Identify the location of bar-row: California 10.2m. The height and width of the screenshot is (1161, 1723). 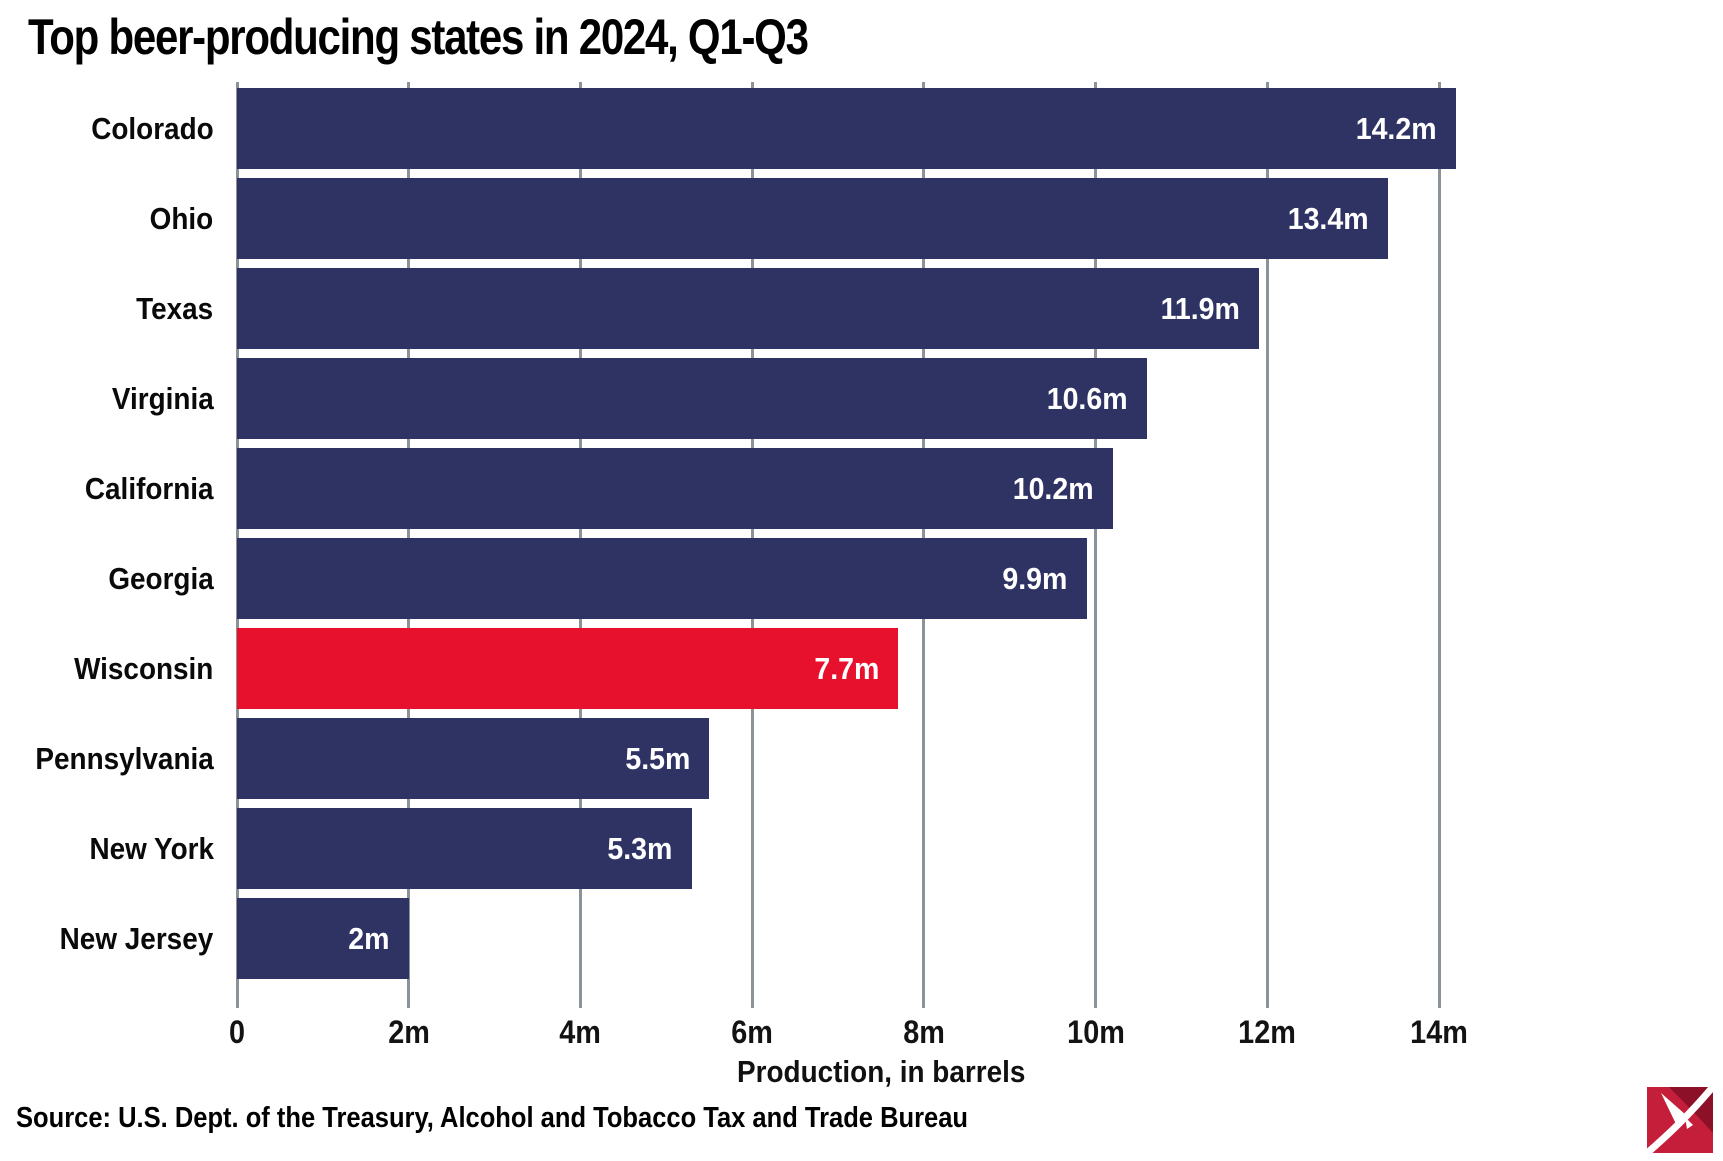
(805, 493).